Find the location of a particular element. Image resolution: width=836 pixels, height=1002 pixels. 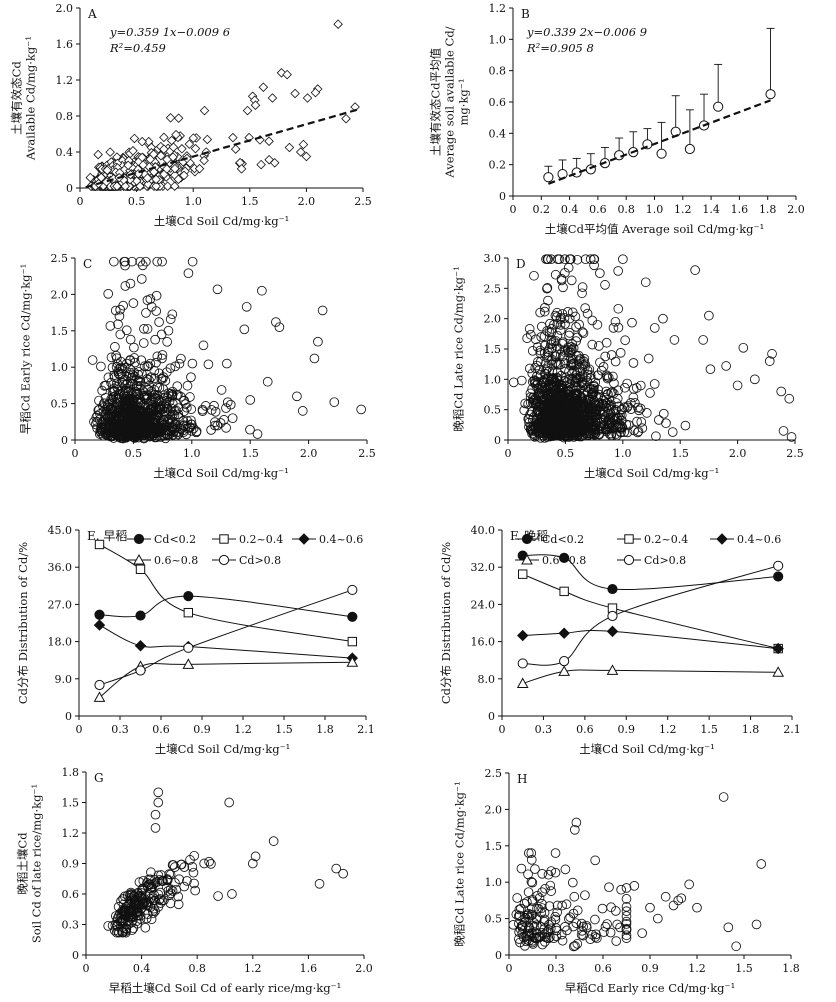

y-axis-label: 土壤有效态Cd is located at coordinates (17, 98).